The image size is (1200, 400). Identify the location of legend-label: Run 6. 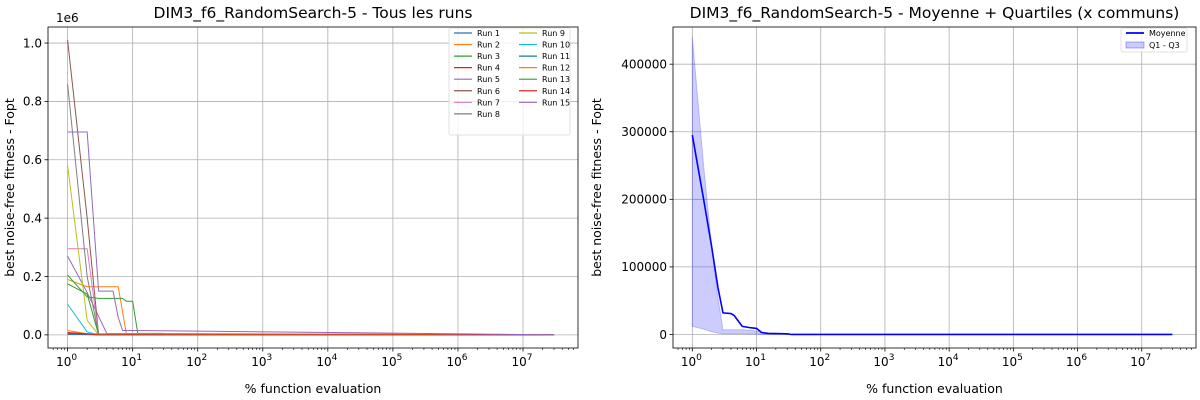
(488, 91).